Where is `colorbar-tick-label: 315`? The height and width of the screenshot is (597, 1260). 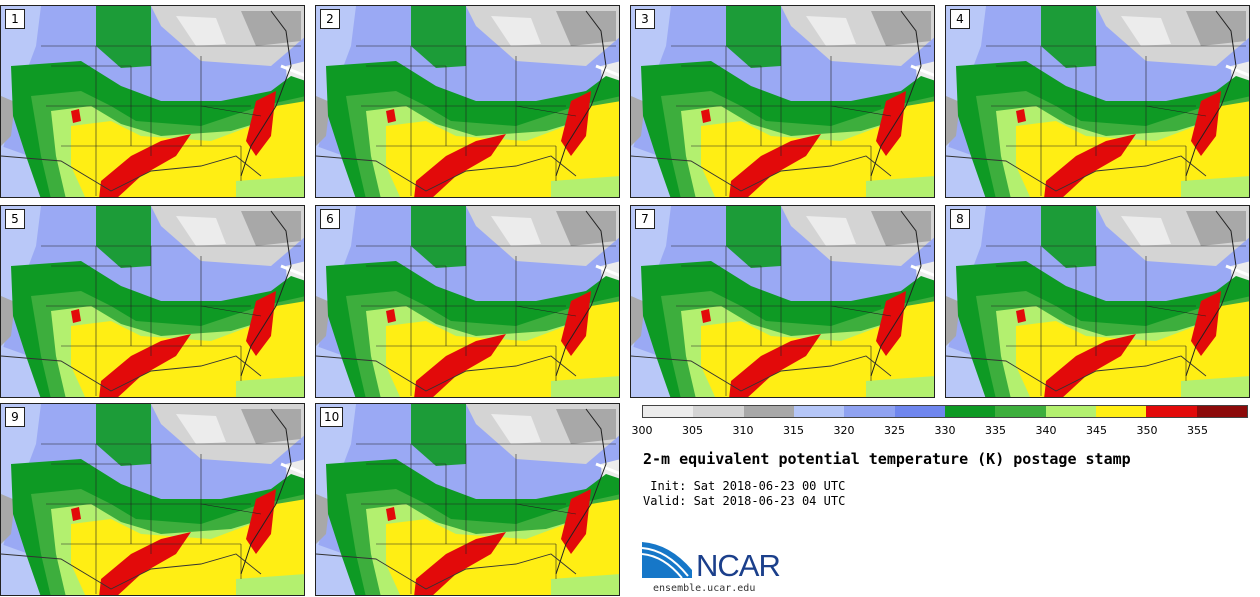
colorbar-tick-label: 315 is located at coordinates (793, 430).